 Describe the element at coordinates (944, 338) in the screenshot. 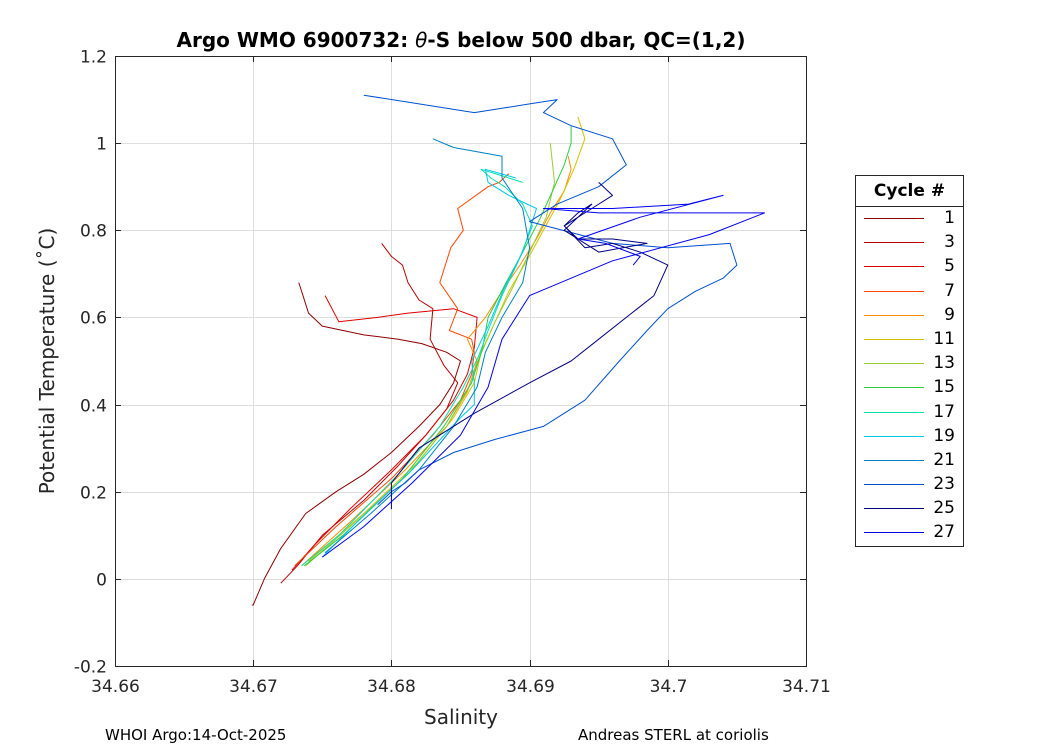

I see `legend-label: 11` at that location.